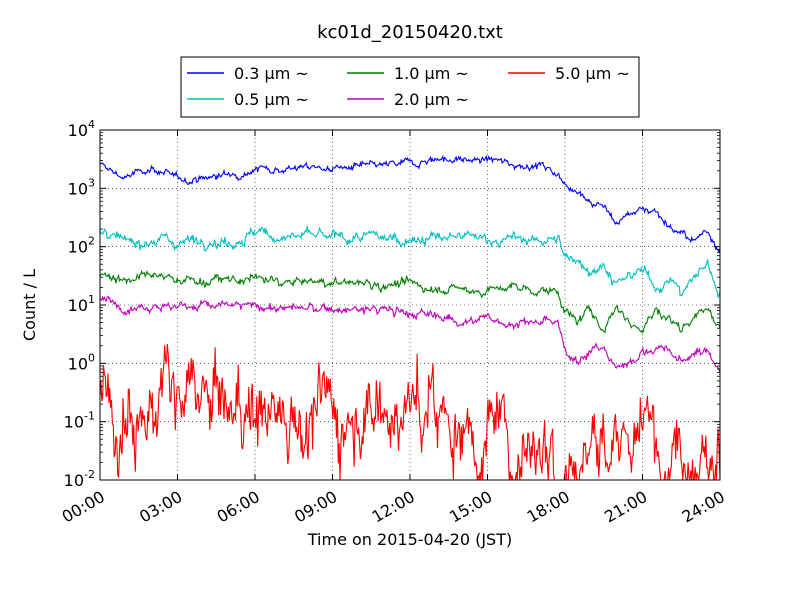 The height and width of the screenshot is (600, 800). What do you see at coordinates (81, 246) in the screenshot?
I see `y-tick-label: 10²` at bounding box center [81, 246].